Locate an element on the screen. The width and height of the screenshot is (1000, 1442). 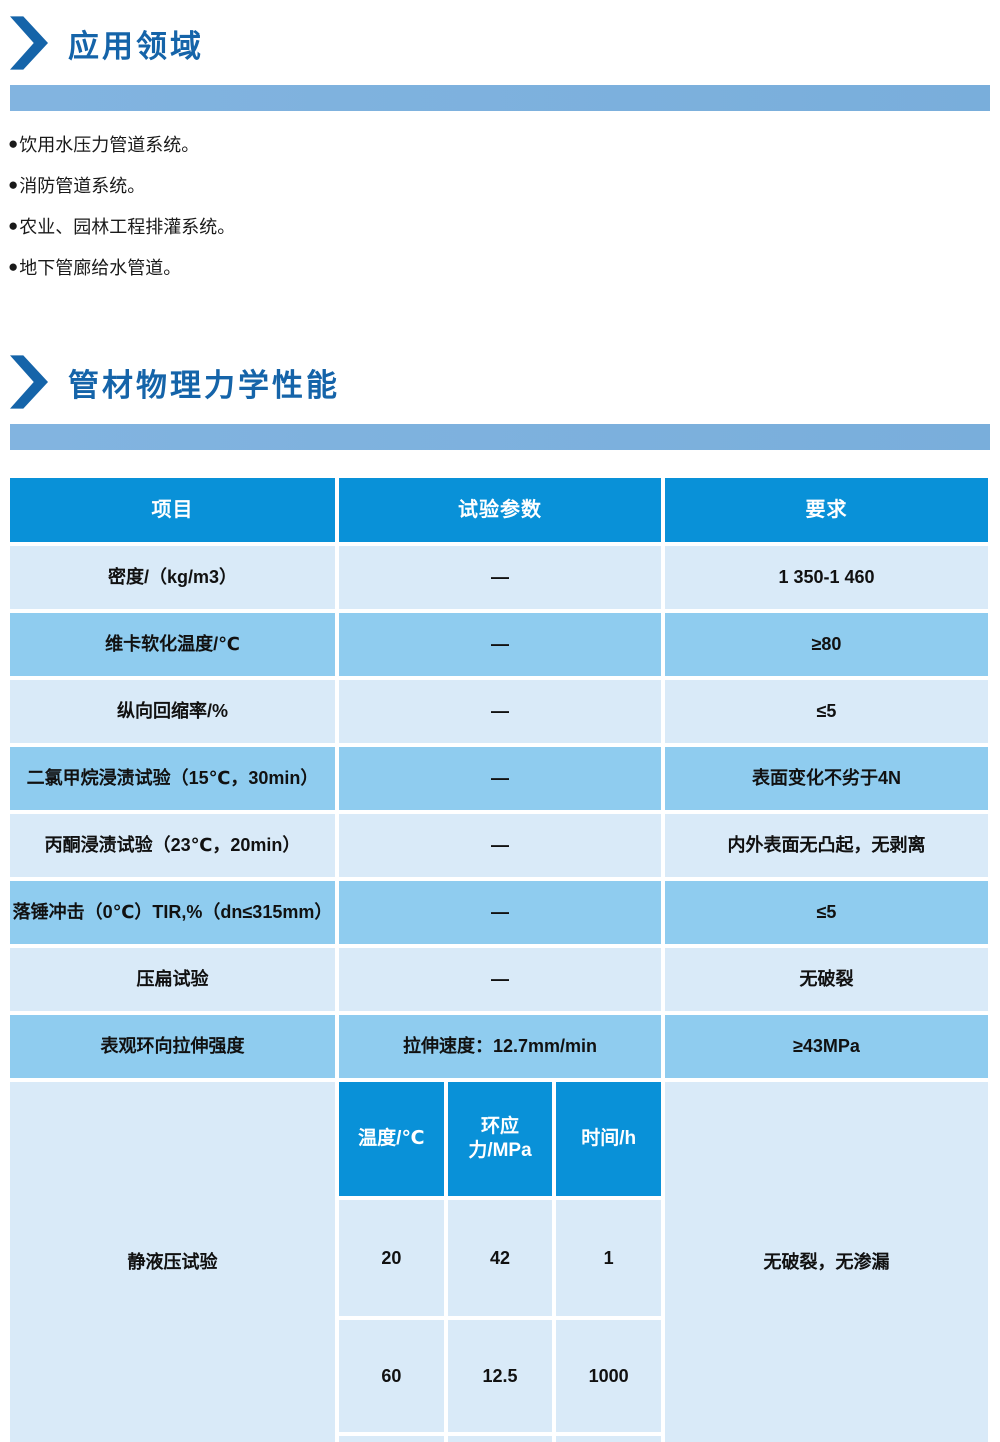
list-item-text: 农业、园林工程排灌系统。 is located at coordinates (127, 227).